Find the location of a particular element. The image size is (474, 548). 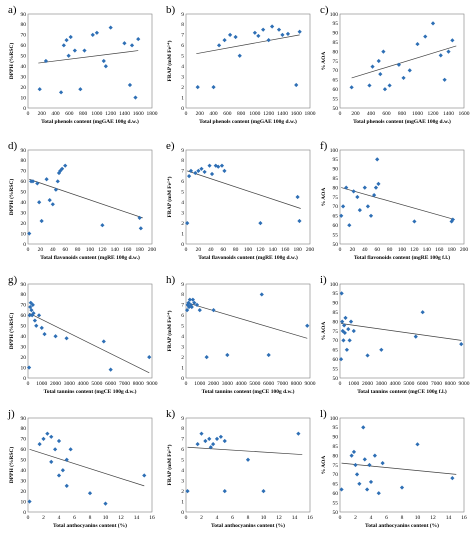

x-tick-label: 12 is located at coordinates (279, 518).